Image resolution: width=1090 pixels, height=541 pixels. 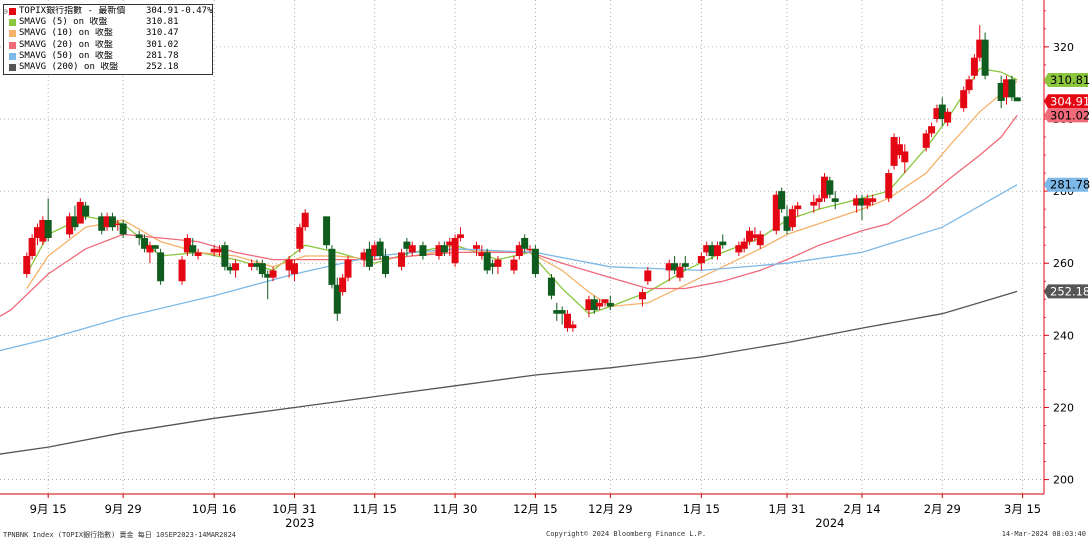 What do you see at coordinates (162, 11) in the screenshot?
I see `legend-item-value: 304.91` at bounding box center [162, 11].